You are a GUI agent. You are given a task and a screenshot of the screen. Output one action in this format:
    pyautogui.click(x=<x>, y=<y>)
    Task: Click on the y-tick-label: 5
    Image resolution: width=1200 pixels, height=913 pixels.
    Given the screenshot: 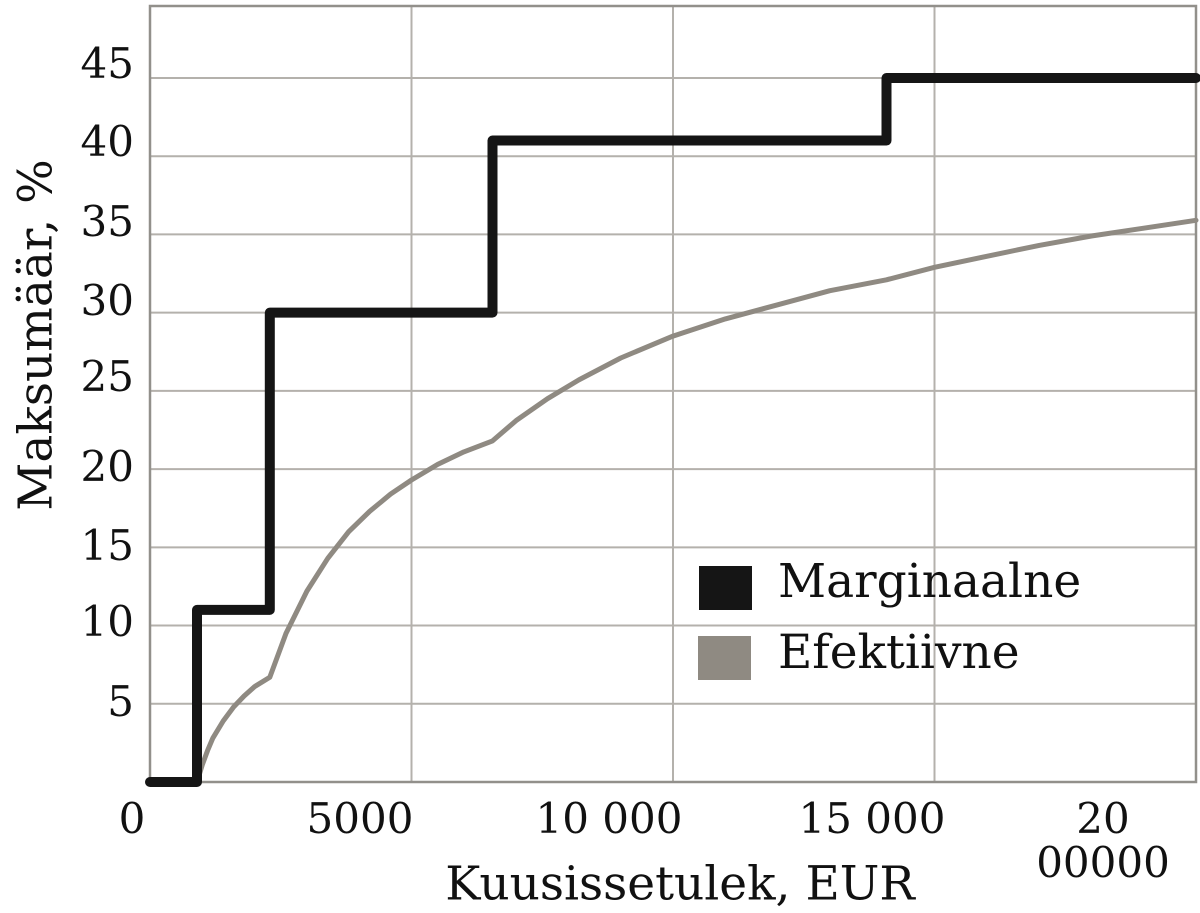 What is the action you would take?
    pyautogui.click(x=120, y=701)
    